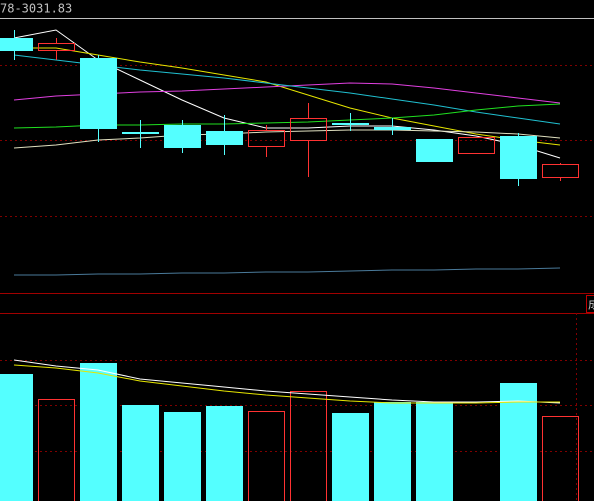 This screenshot has height=501, width=594. I want to click on volume-label-box, so click(590, 304).